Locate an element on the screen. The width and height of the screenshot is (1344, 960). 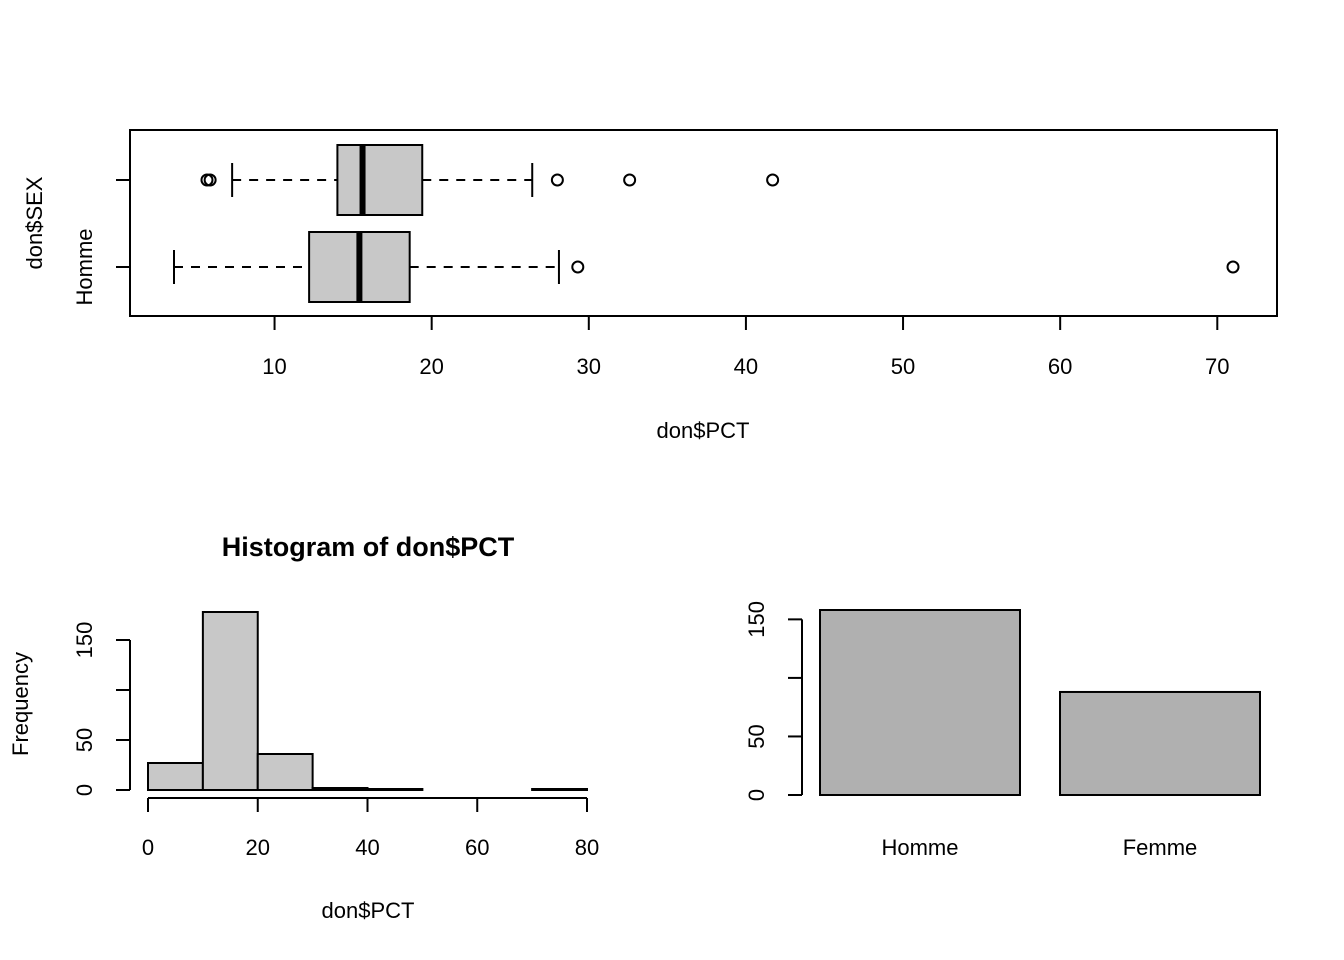
boxplot-x-tick-label: 10 is located at coordinates (274, 366).